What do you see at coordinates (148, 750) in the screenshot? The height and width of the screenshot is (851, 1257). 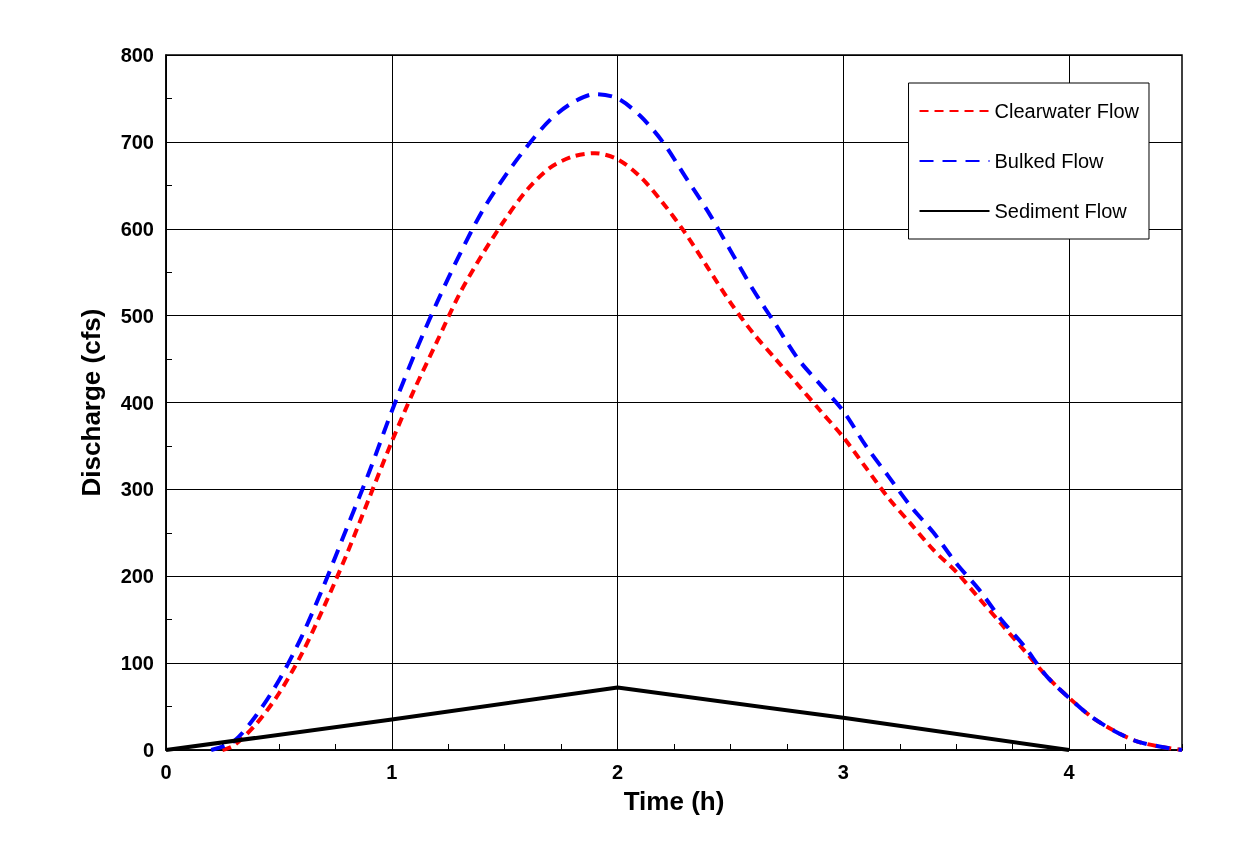 I see `y-tick-label: 0` at bounding box center [148, 750].